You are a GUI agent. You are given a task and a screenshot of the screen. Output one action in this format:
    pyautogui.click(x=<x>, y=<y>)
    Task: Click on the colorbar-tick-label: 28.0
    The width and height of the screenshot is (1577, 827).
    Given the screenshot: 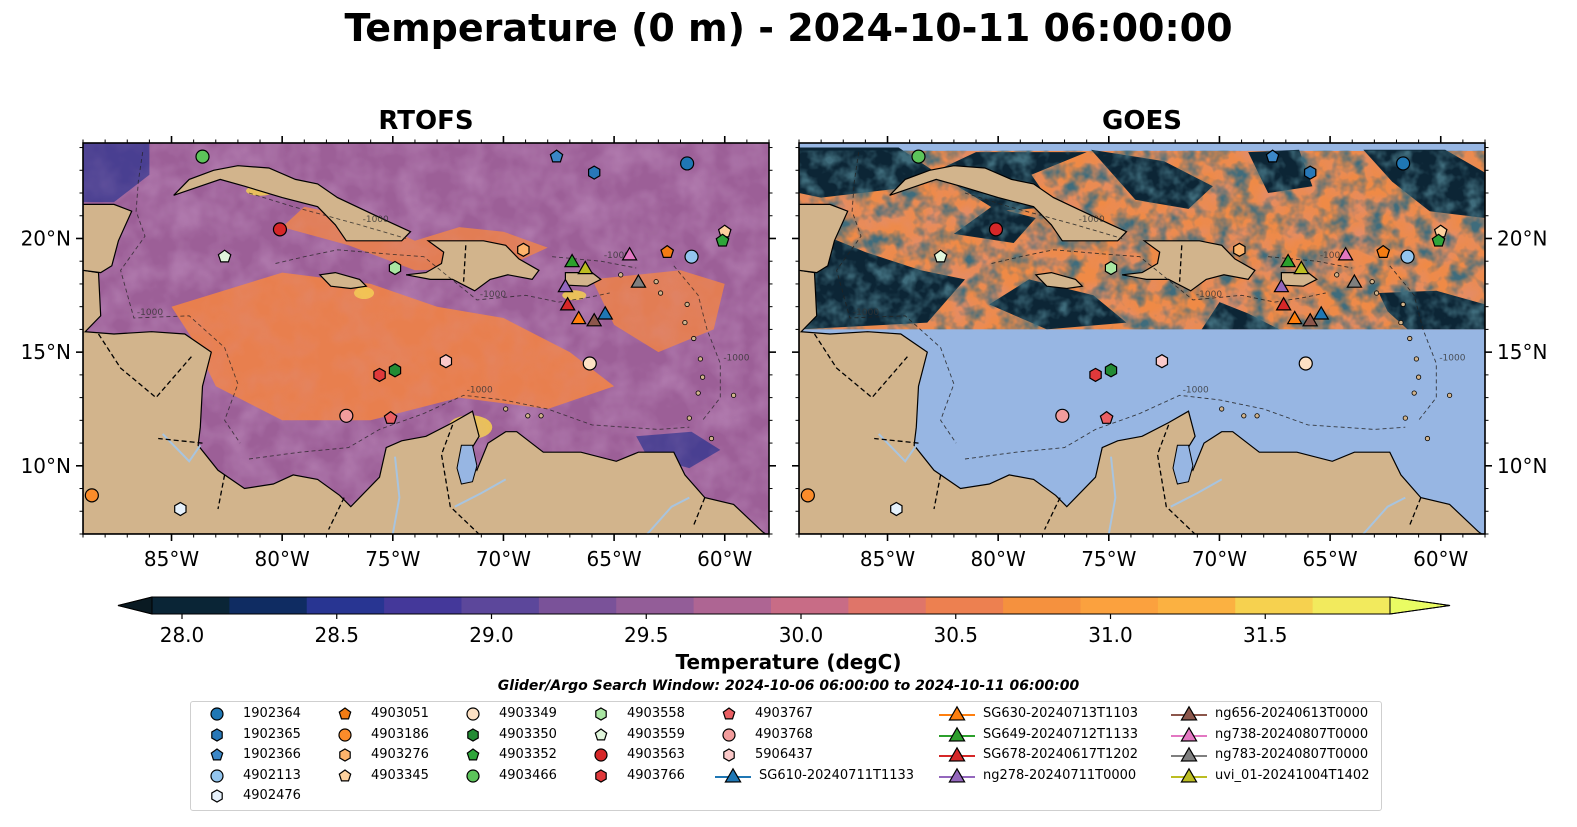 What is the action you would take?
    pyautogui.click(x=182, y=633)
    